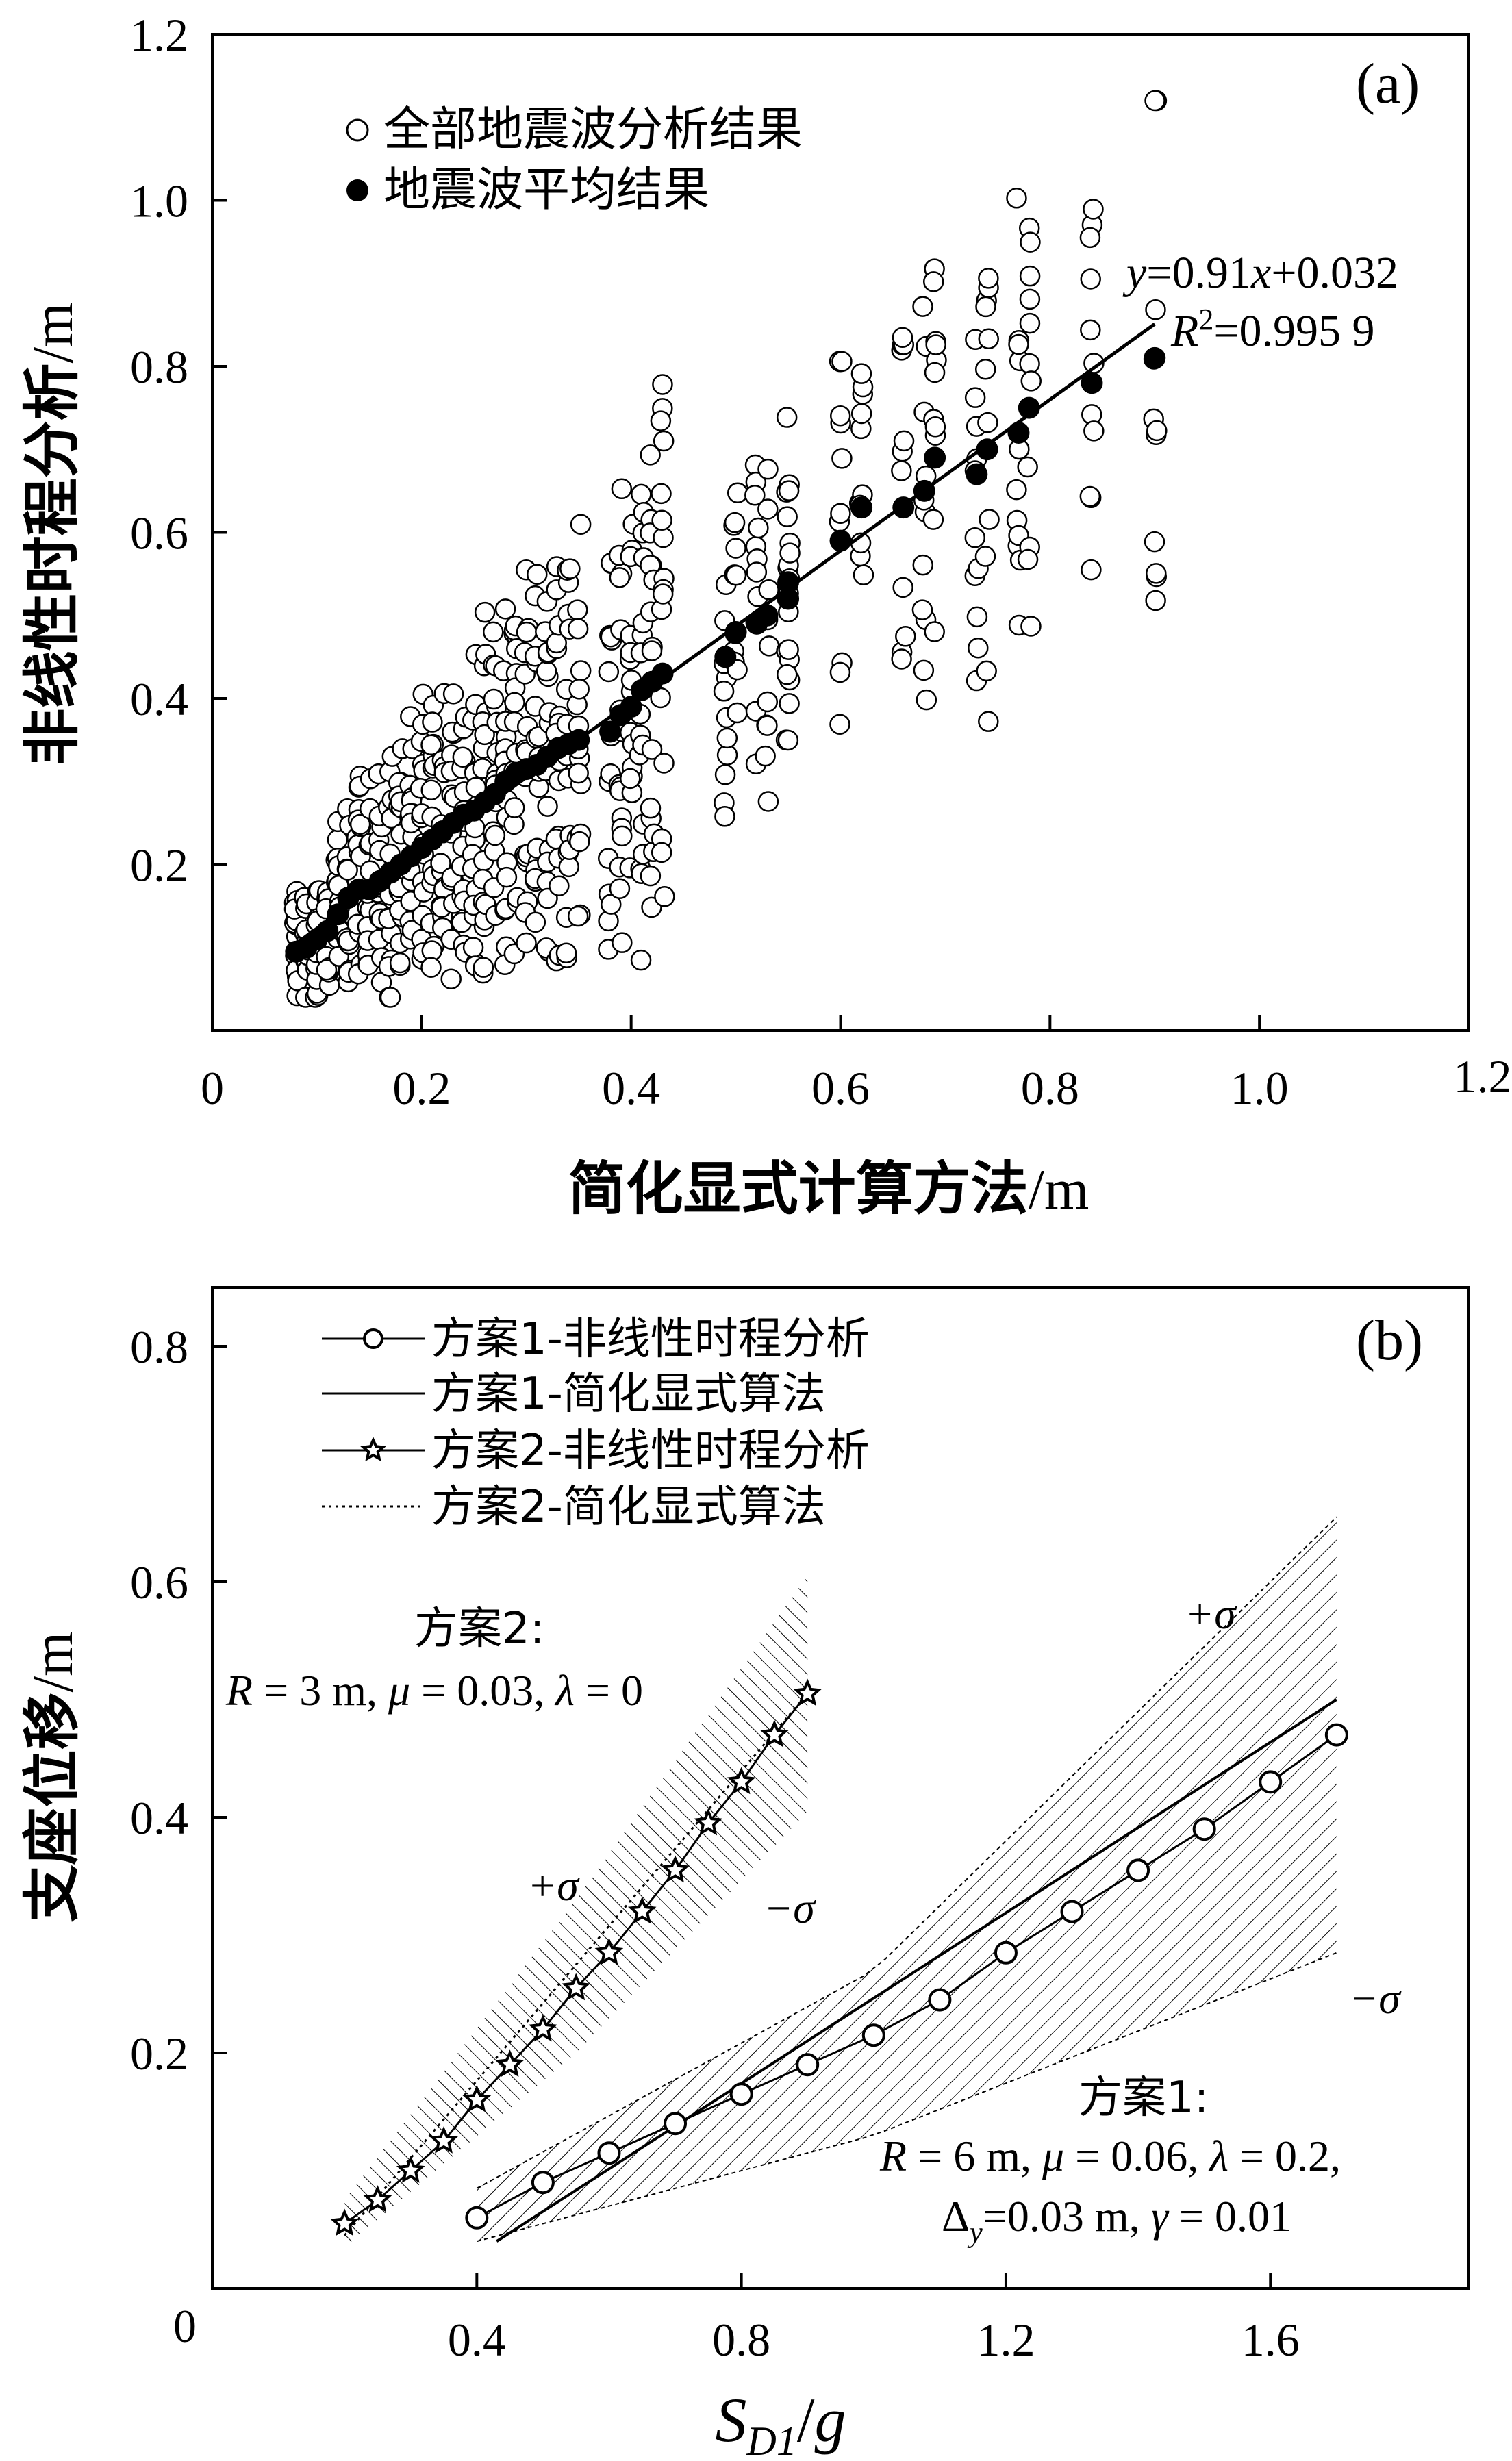 This screenshot has height=2461, width=1512. Describe the element at coordinates (1260, 1088) in the screenshot. I see `x-tick-label: 1.0` at that location.